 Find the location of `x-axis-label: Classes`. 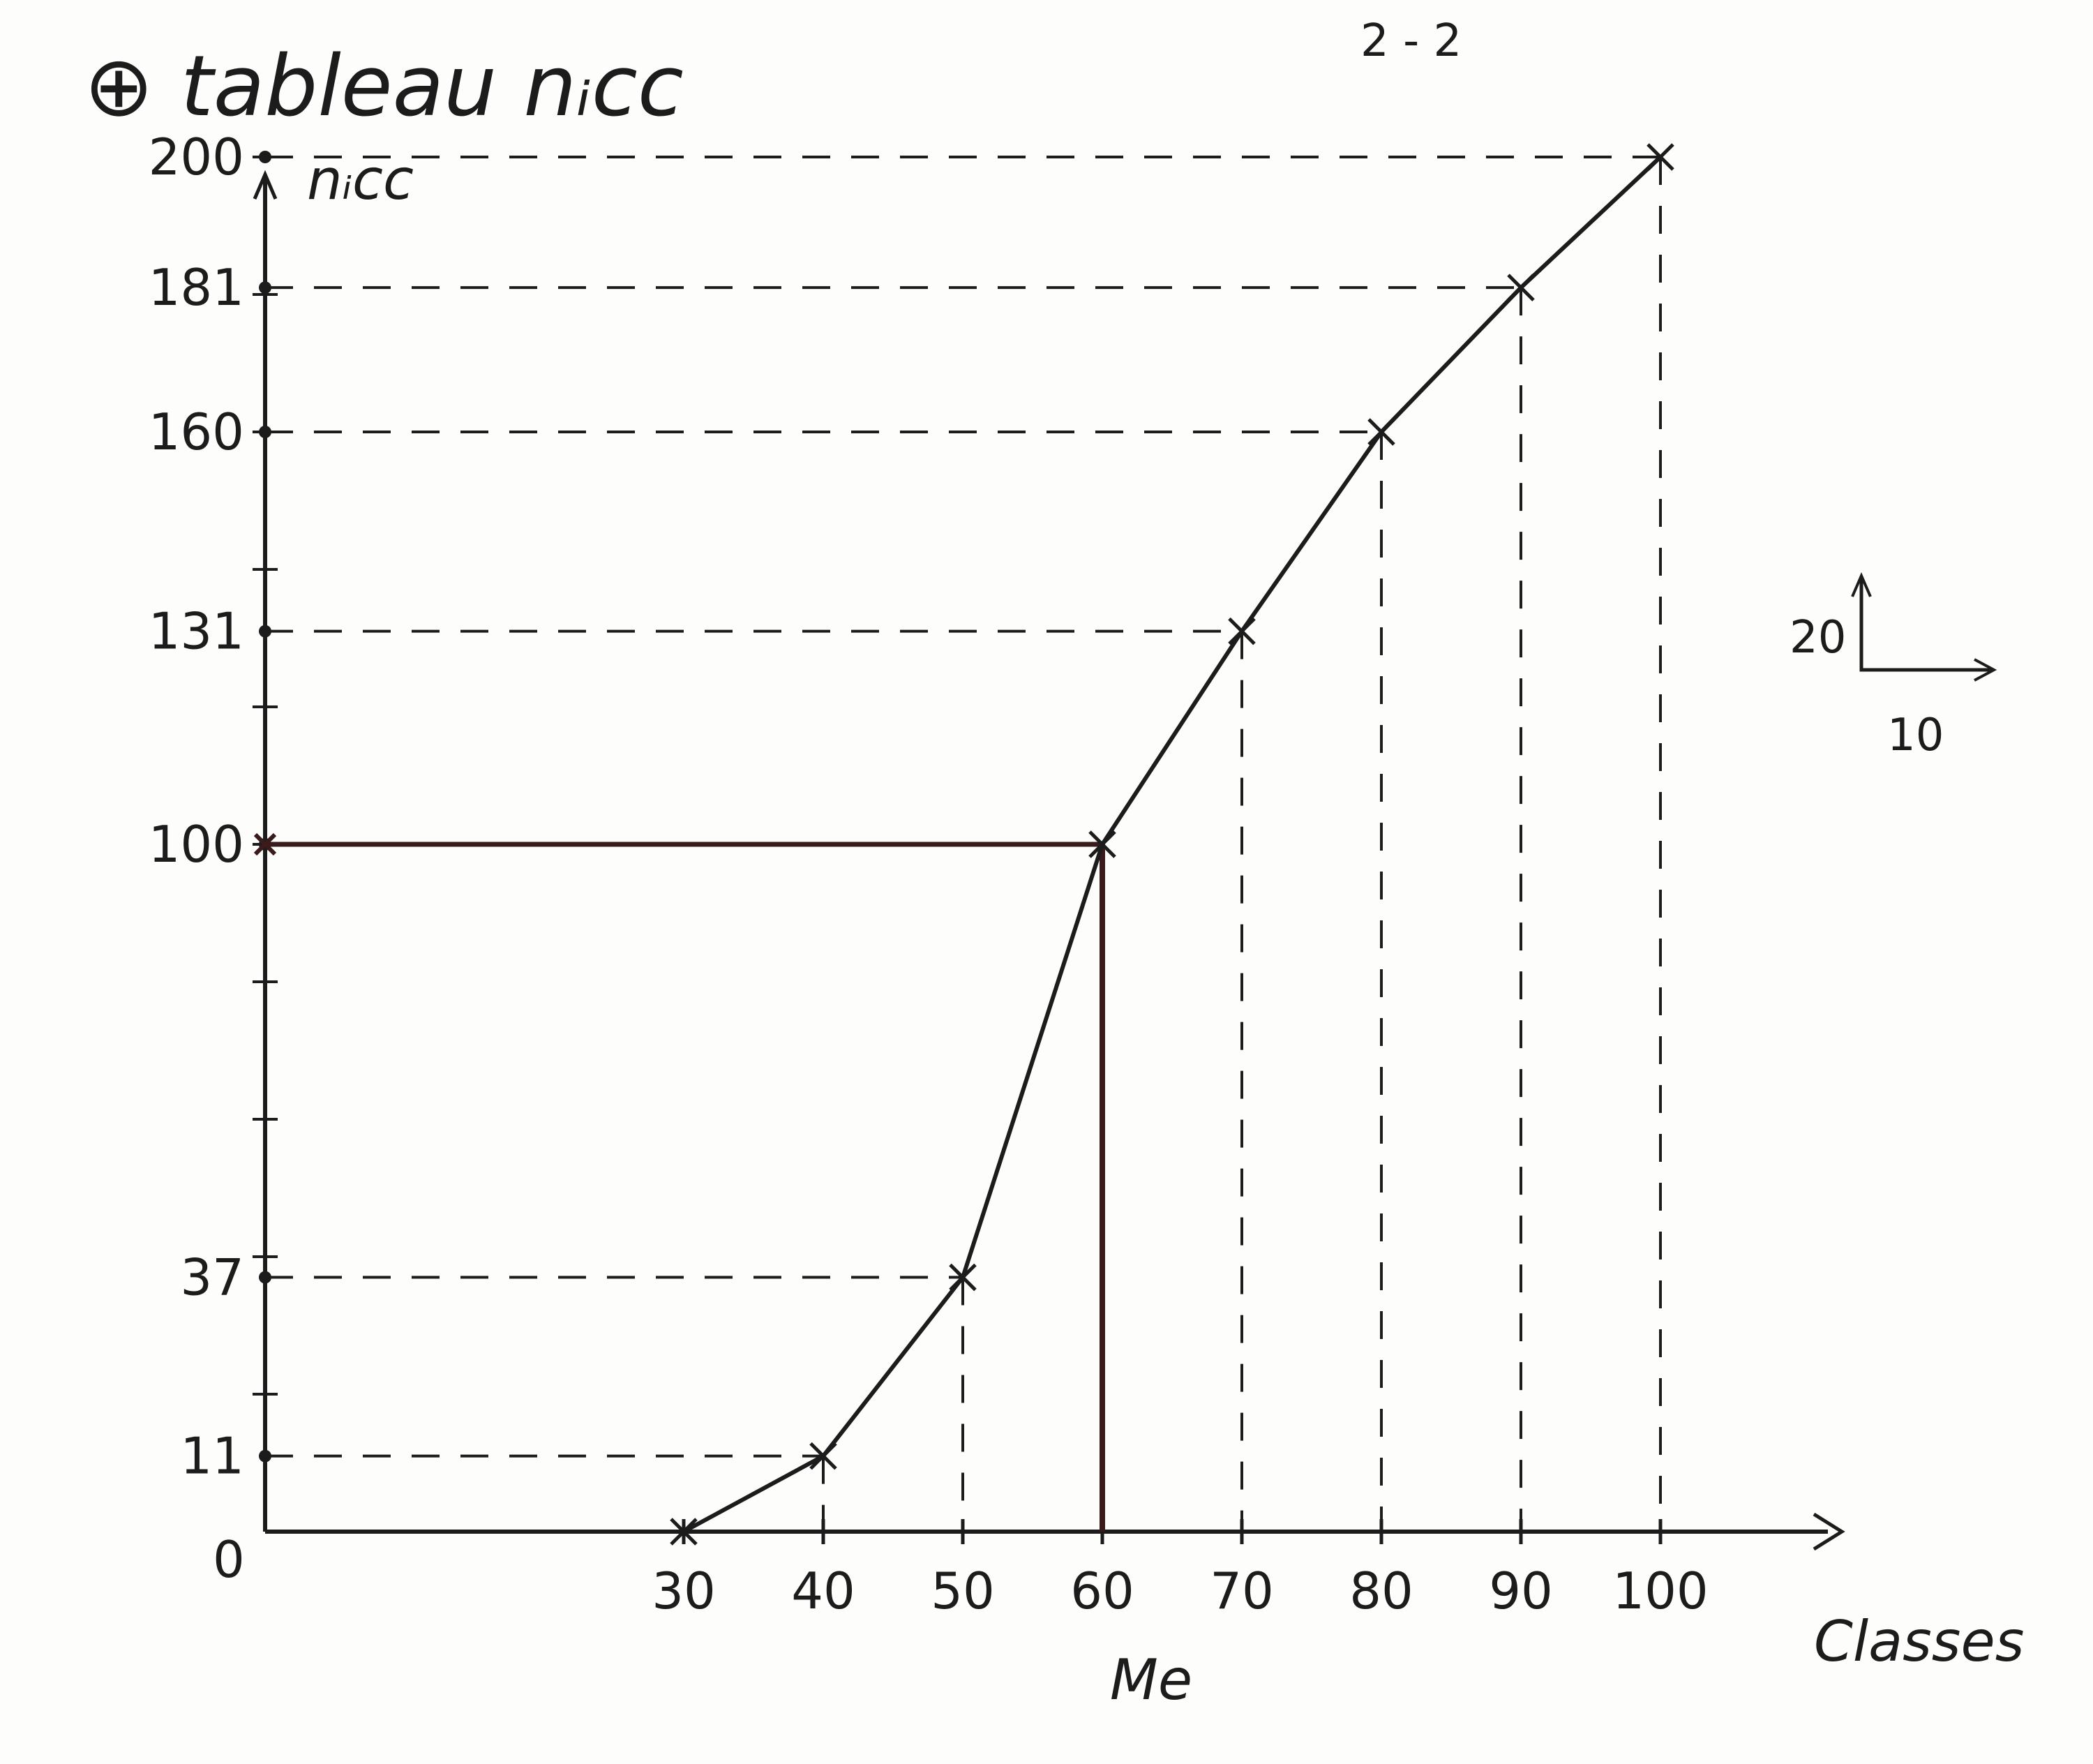

x-axis-label: Classes is located at coordinates (1919, 1642).